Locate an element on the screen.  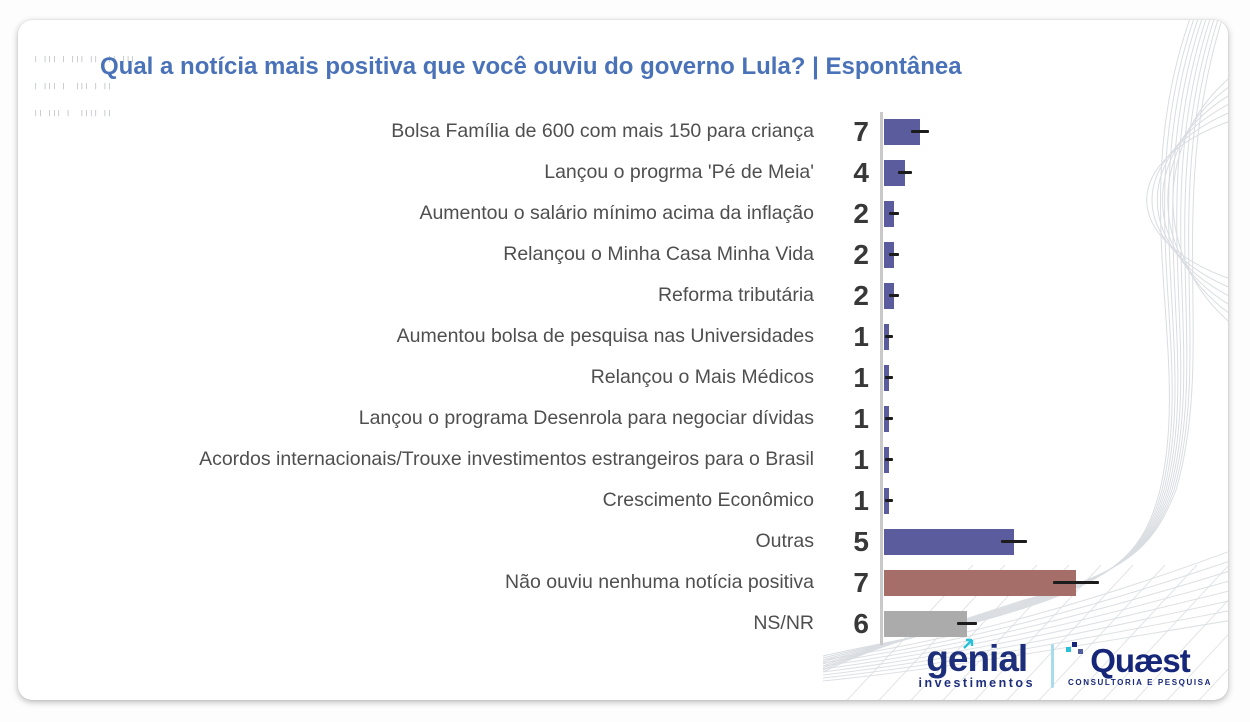
bar-label: Relançou o Mais Médicos is located at coordinates (702, 377).